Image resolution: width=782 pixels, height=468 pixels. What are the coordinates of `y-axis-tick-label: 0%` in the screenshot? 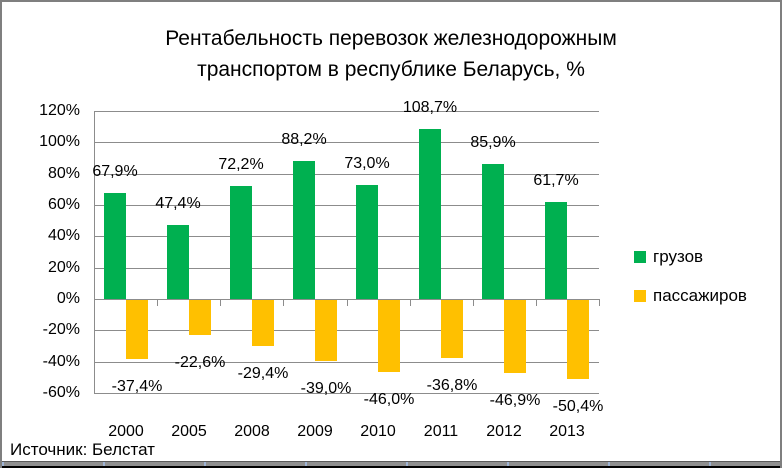 It's located at (68, 298).